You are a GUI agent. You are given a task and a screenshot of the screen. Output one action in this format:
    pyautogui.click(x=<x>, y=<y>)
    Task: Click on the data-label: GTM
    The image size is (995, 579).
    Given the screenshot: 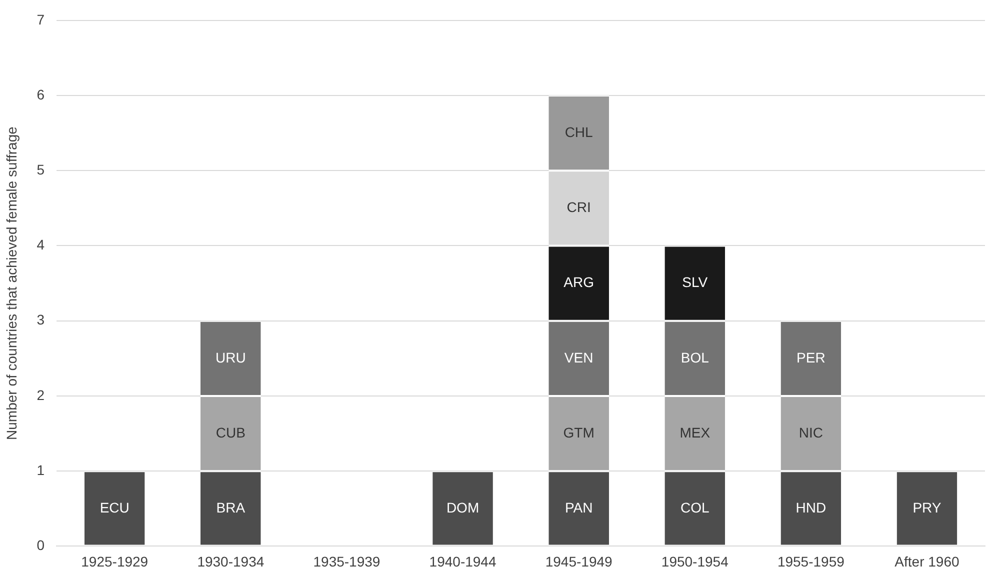 What is the action you would take?
    pyautogui.click(x=578, y=432)
    